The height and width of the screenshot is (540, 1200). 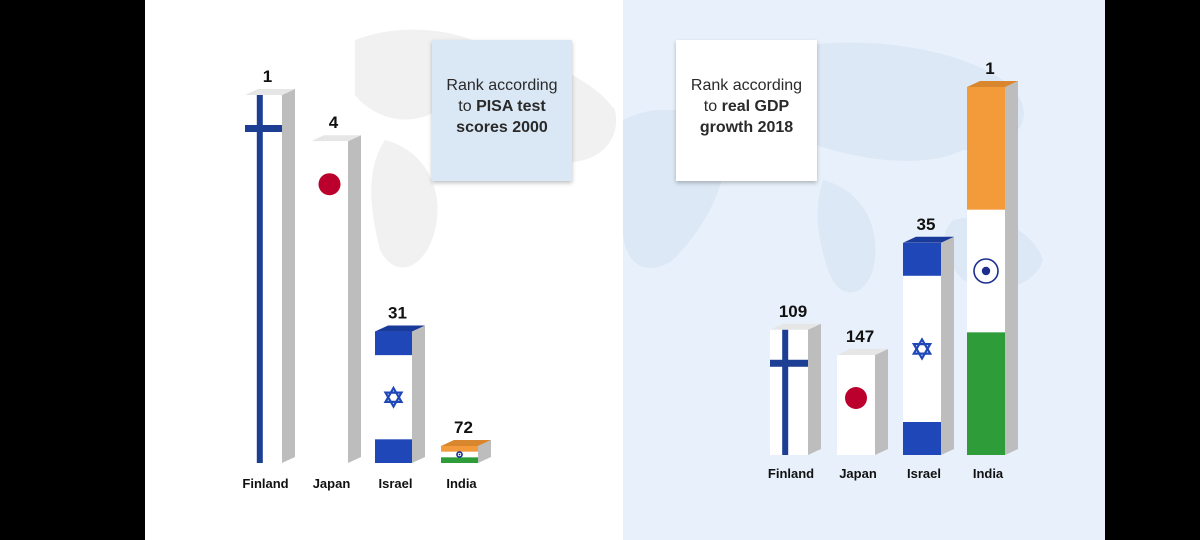 I want to click on category-label-gdp-japan: Japan, so click(x=858, y=473).